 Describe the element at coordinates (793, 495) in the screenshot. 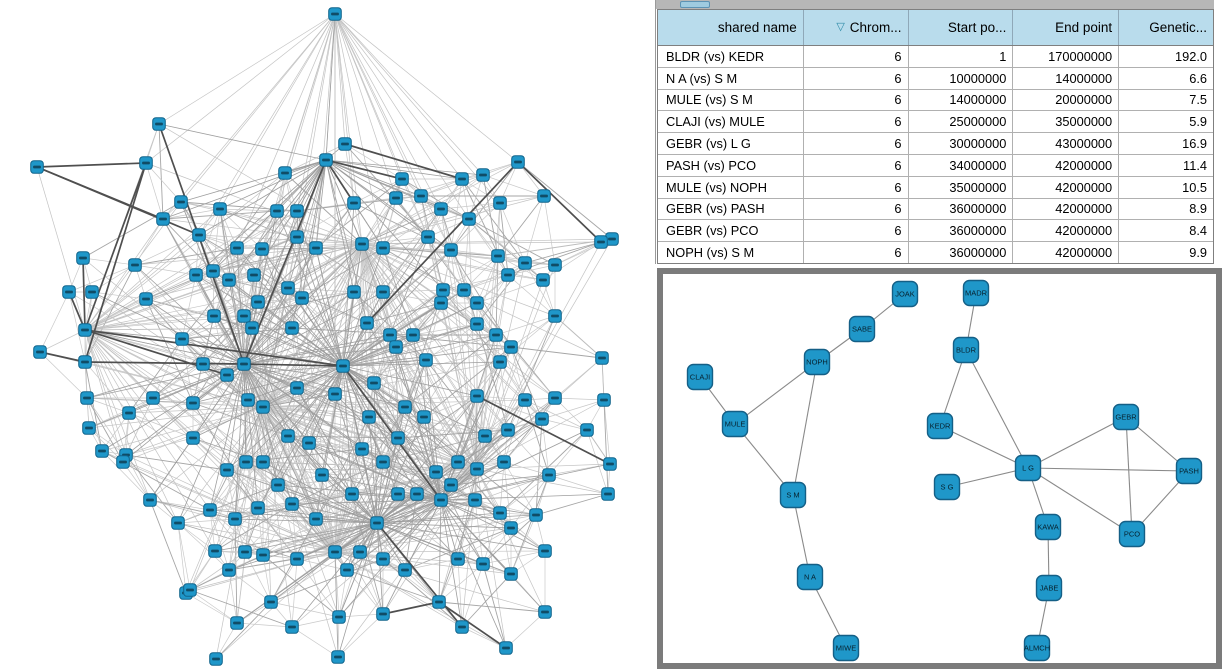

I see `detail-node-s-m: S M` at that location.